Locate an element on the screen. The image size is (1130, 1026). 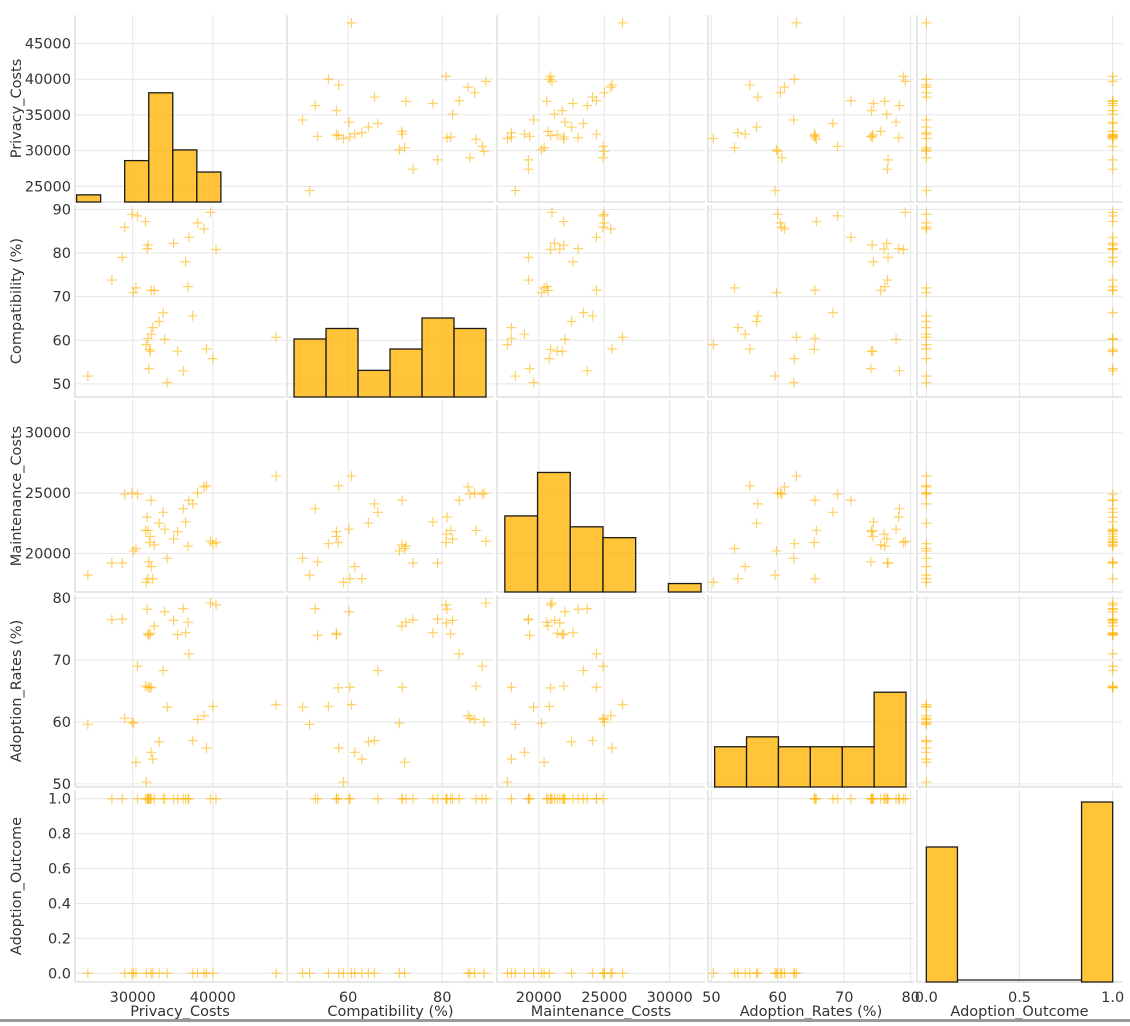
y-tick-label: 25000 is located at coordinates (48, 187).